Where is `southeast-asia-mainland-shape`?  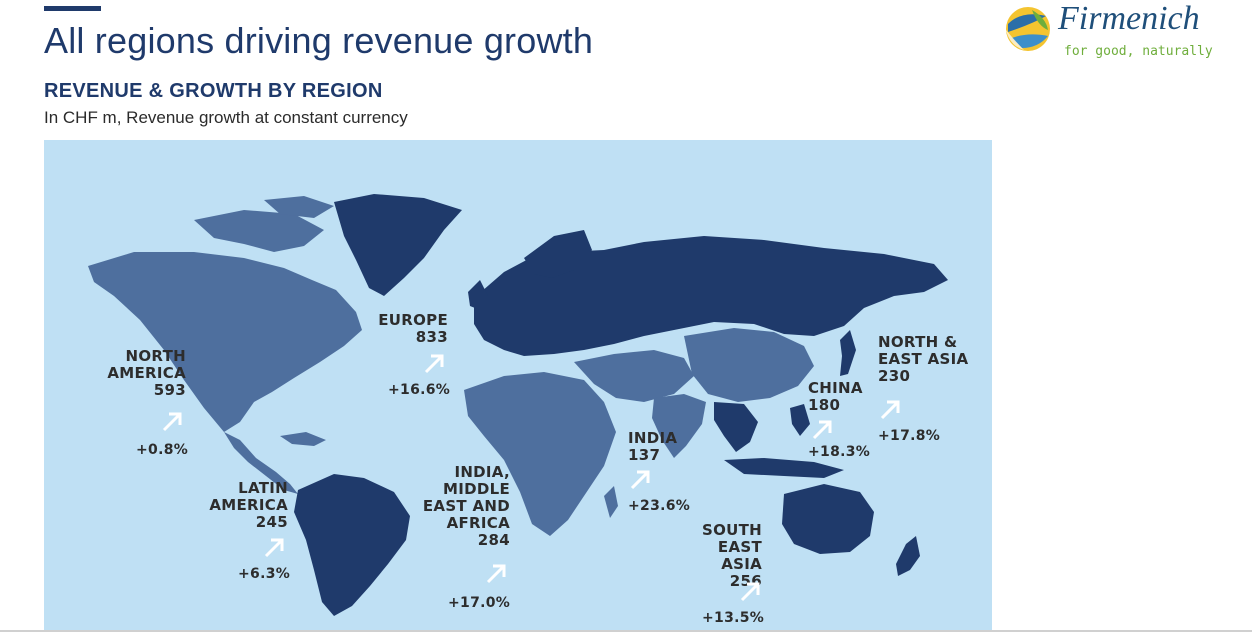 southeast-asia-mainland-shape is located at coordinates (736, 427).